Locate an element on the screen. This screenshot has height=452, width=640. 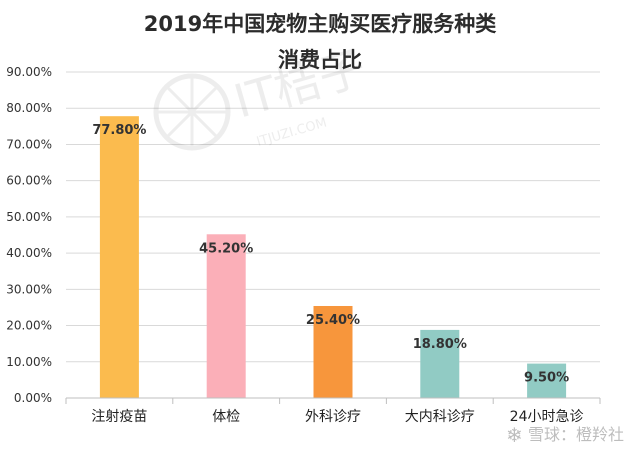
watermark-orange-icon is located at coordinates (192, 112).